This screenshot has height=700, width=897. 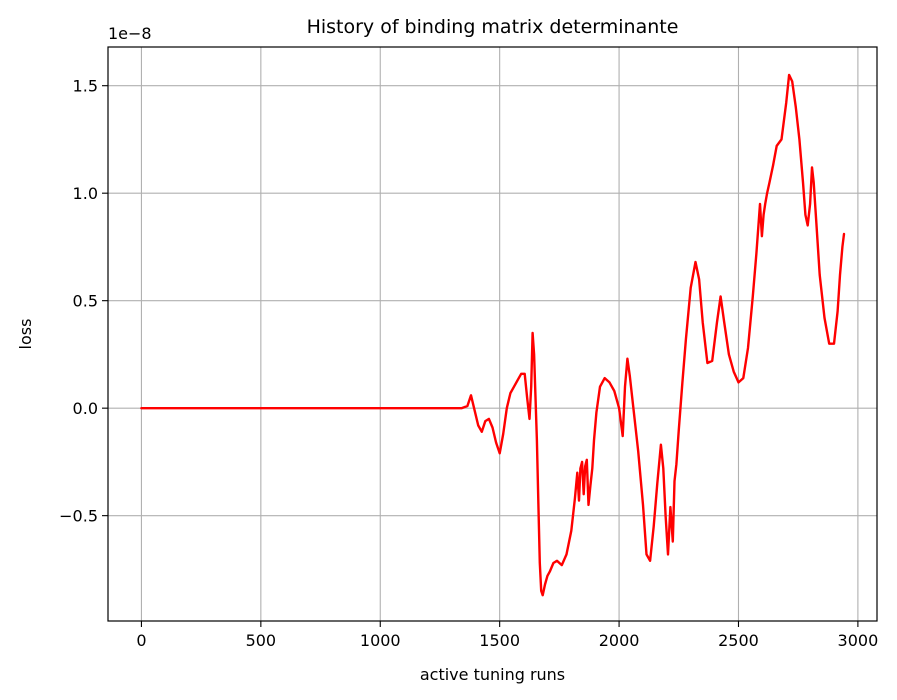 I want to click on x-axis-ticks: 0 500 1000 1500 2000 2500 3000, so click(x=507, y=635).